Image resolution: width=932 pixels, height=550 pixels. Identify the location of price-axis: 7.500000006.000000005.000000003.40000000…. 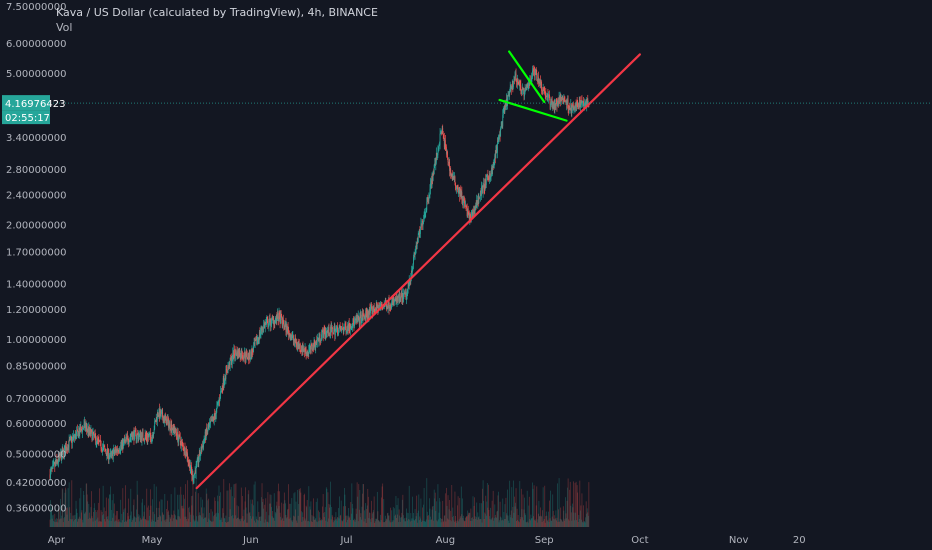
(36, 258).